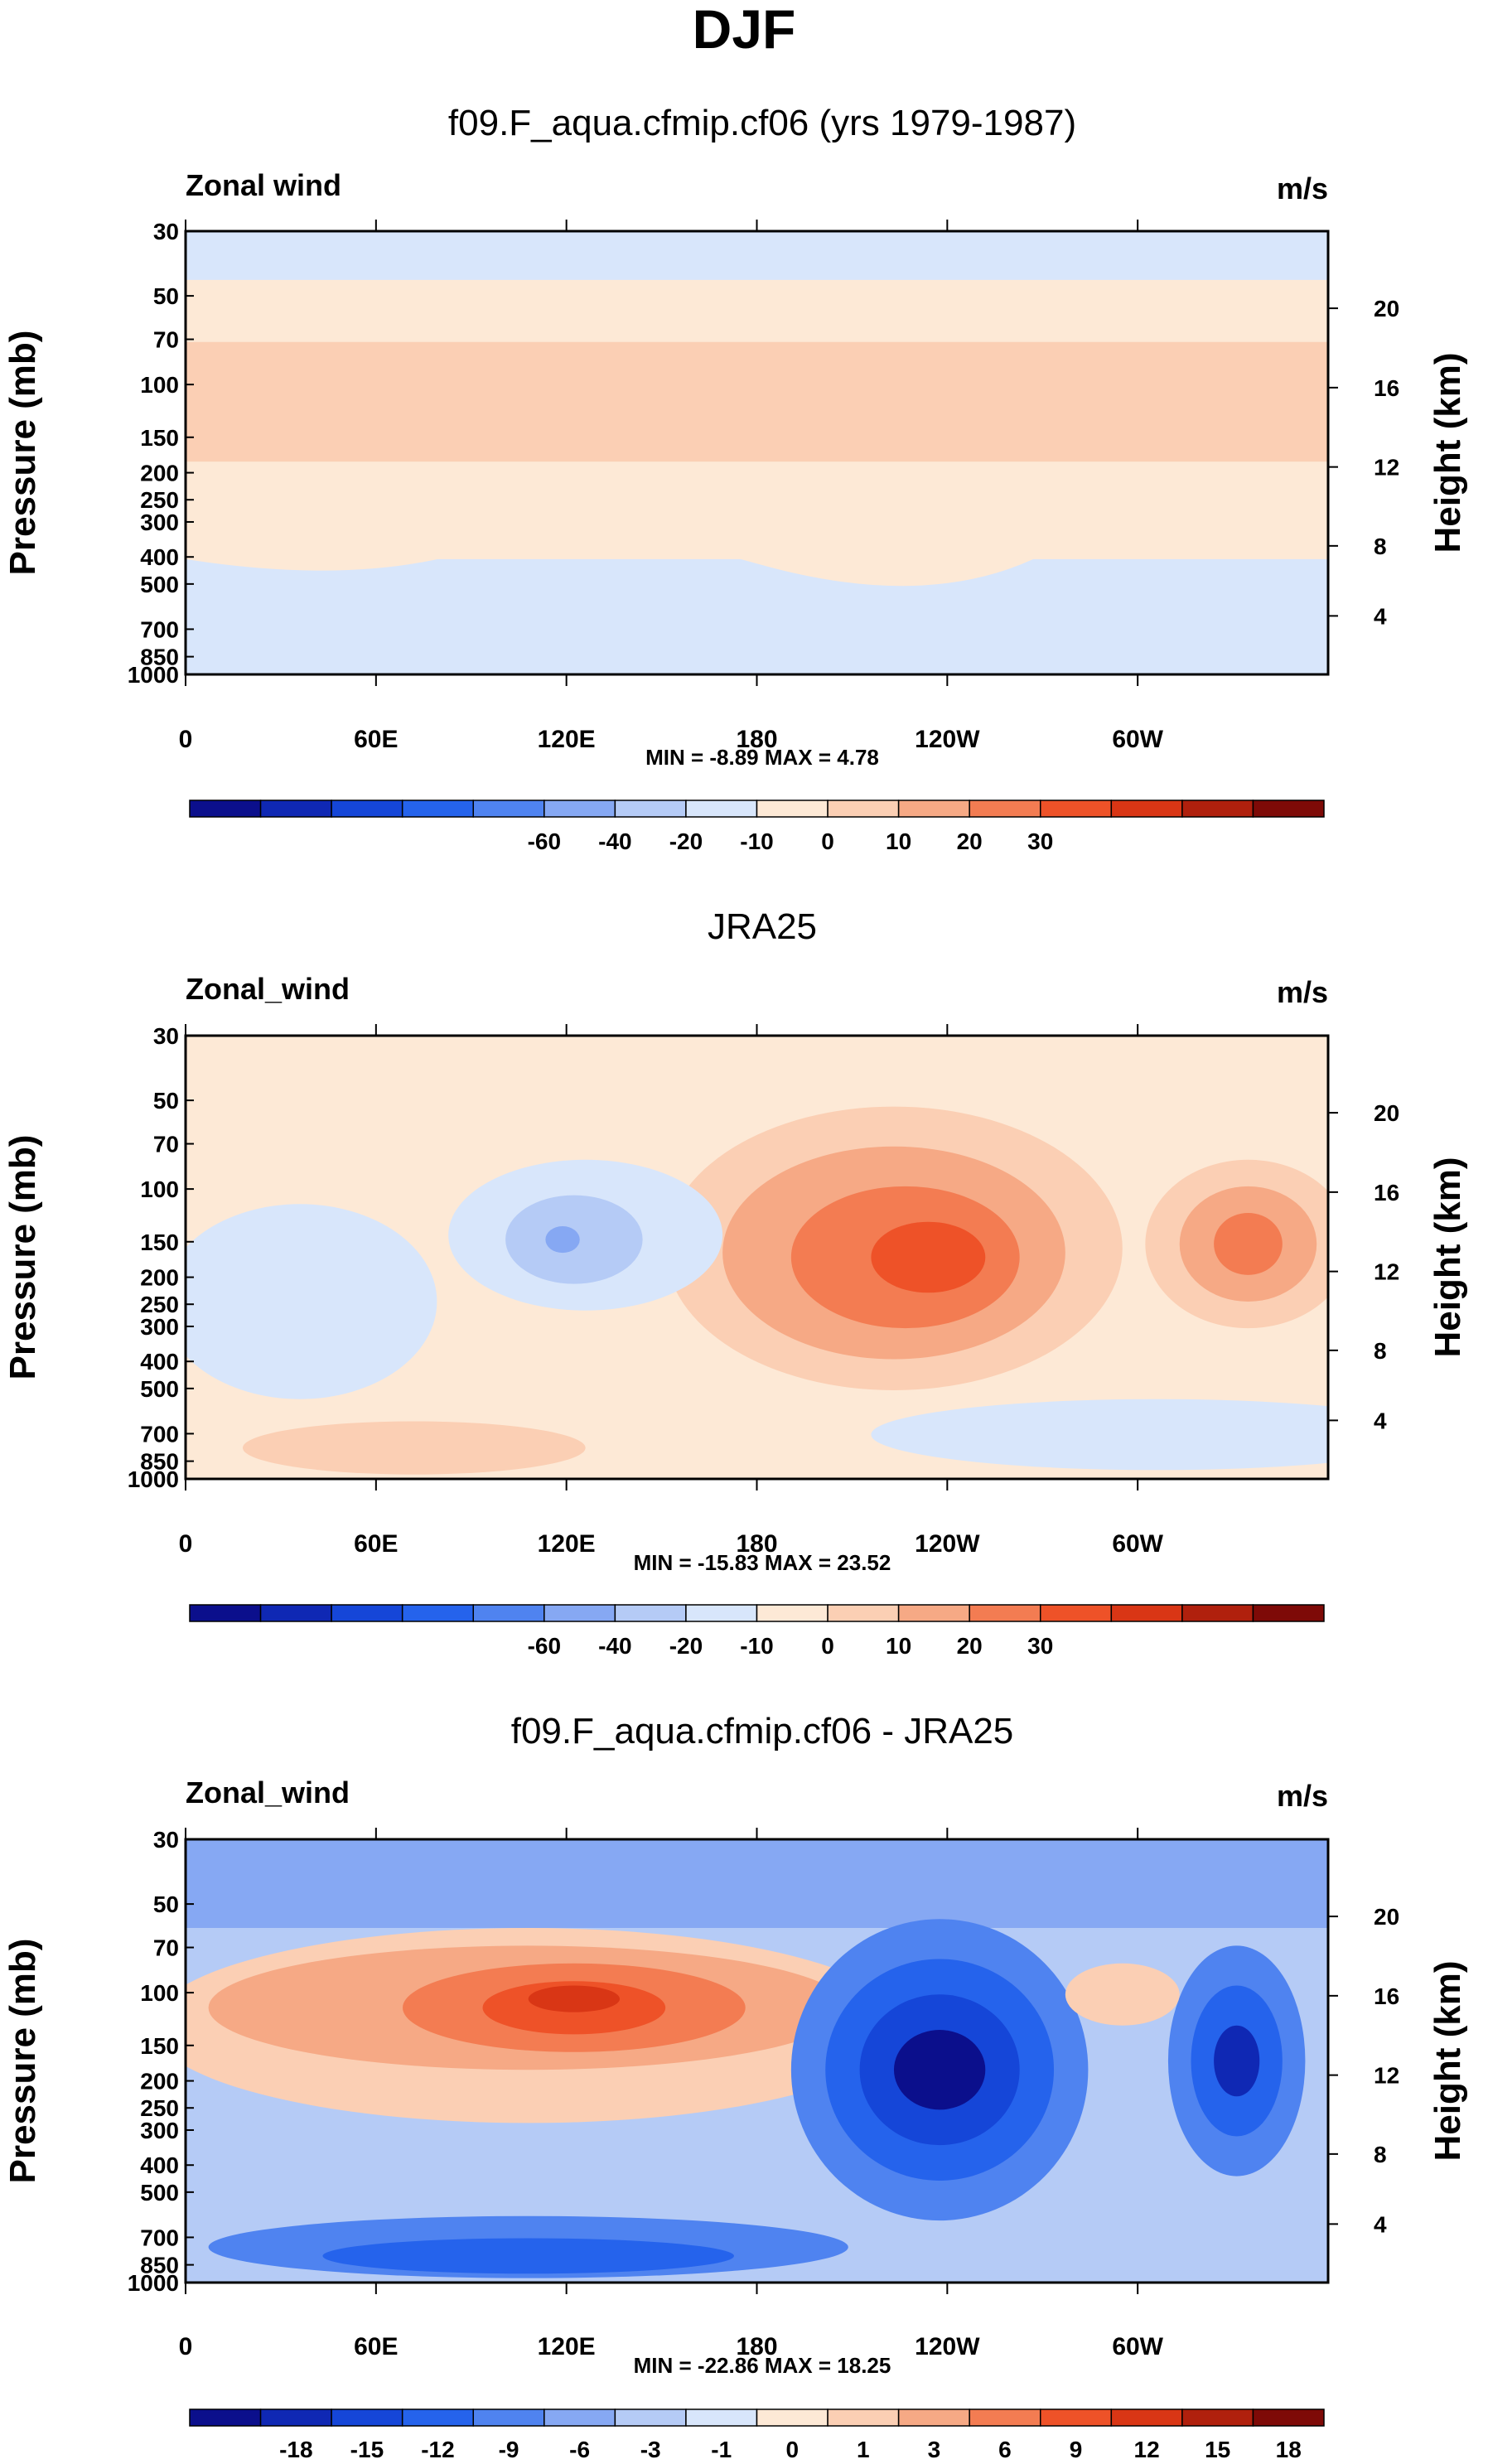 Image resolution: width=1488 pixels, height=2464 pixels. Describe the element at coordinates (567, 739) in the screenshot. I see `x-tick-label: 120E` at that location.